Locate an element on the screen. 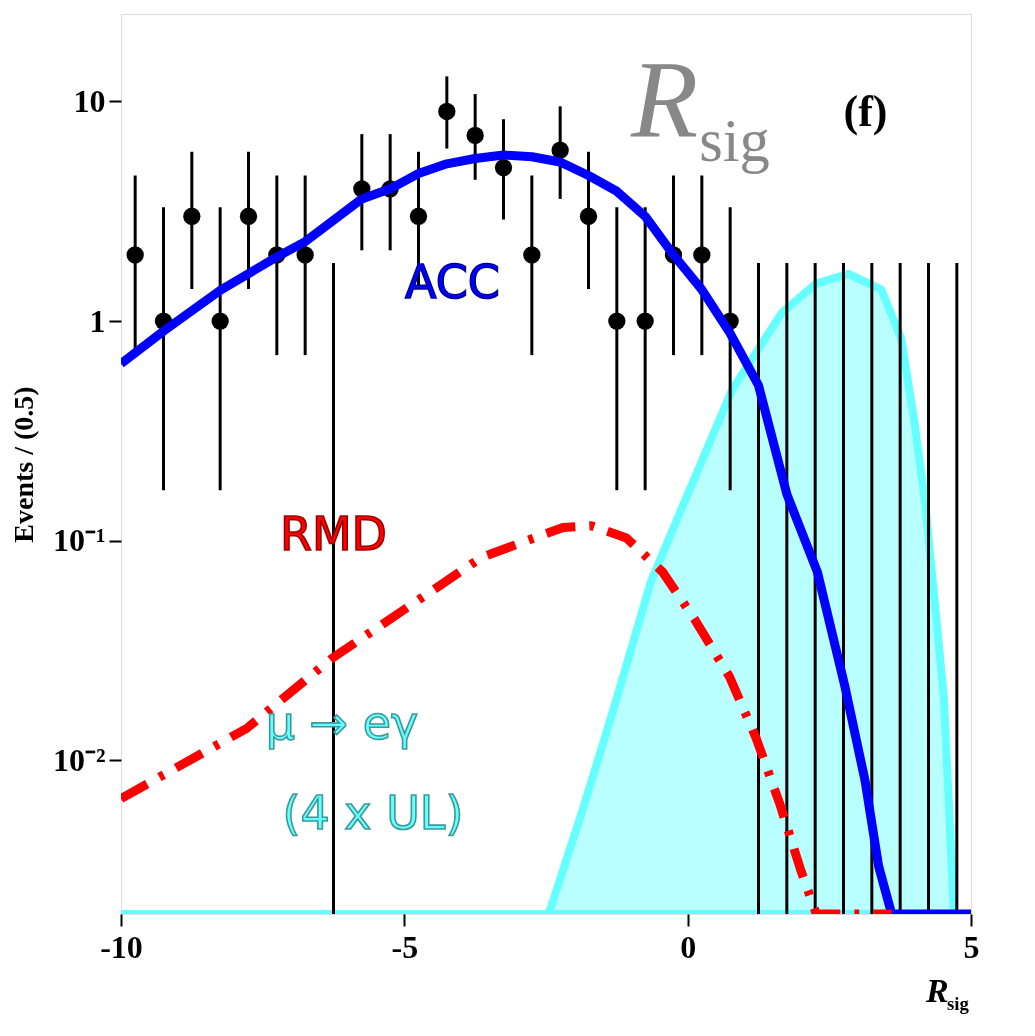  annotation: (f) is located at coordinates (865, 111).